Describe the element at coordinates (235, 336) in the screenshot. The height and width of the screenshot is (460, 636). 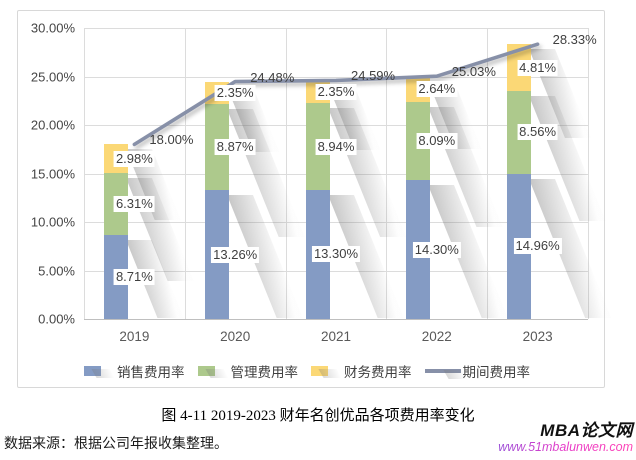
I see `x-axis-label: 2020` at that location.